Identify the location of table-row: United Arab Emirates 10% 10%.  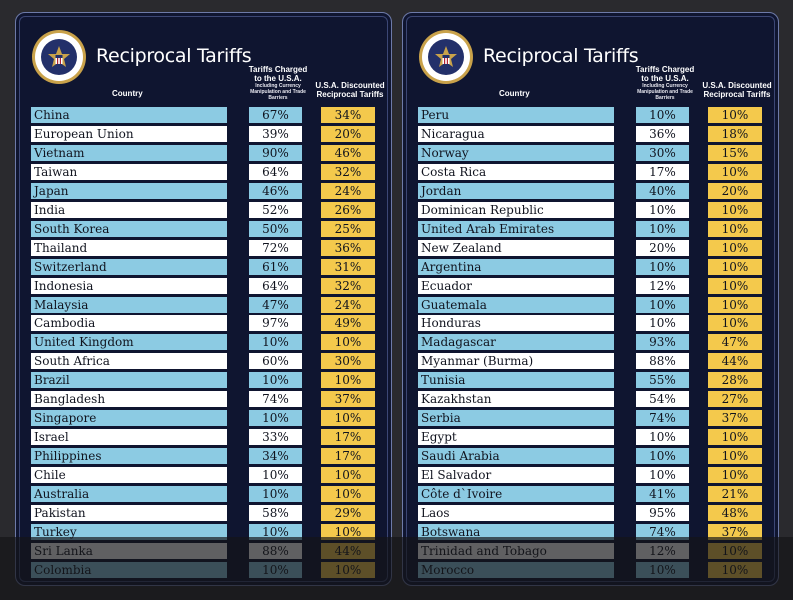
(590, 228).